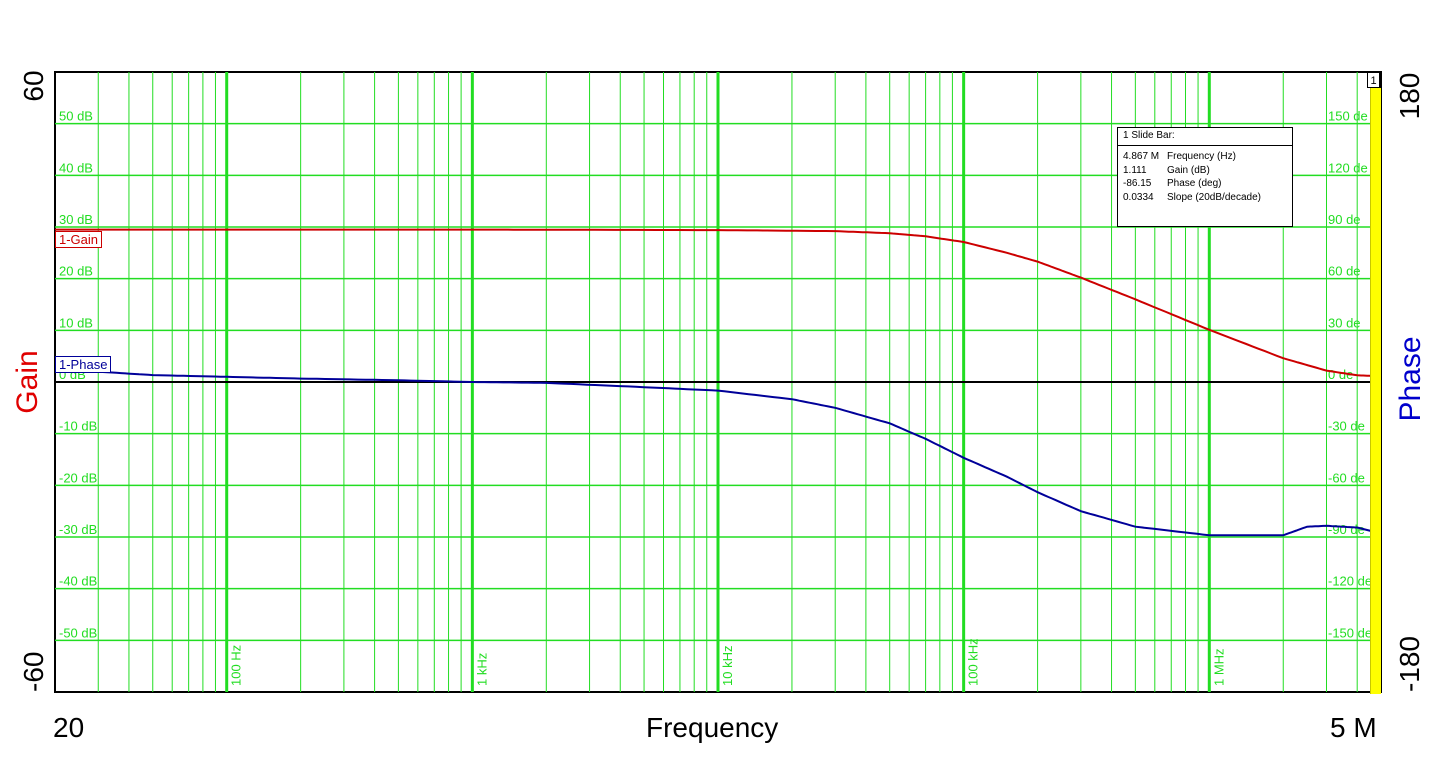  Describe the element at coordinates (1188, 170) in the screenshot. I see `readout-label: Gain (dB)` at that location.